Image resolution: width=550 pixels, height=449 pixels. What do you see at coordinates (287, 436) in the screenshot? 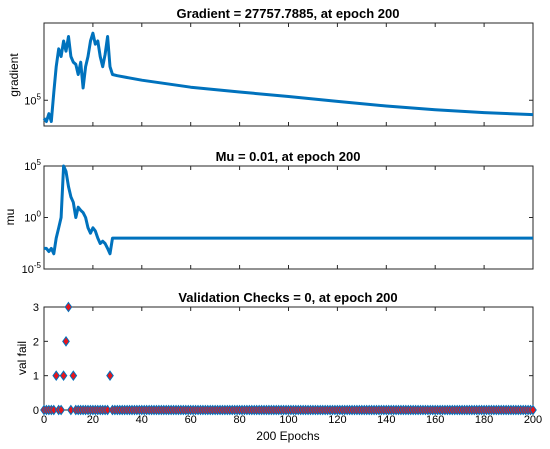
I see `valfail-xlabel: 200 Epochs` at bounding box center [287, 436].